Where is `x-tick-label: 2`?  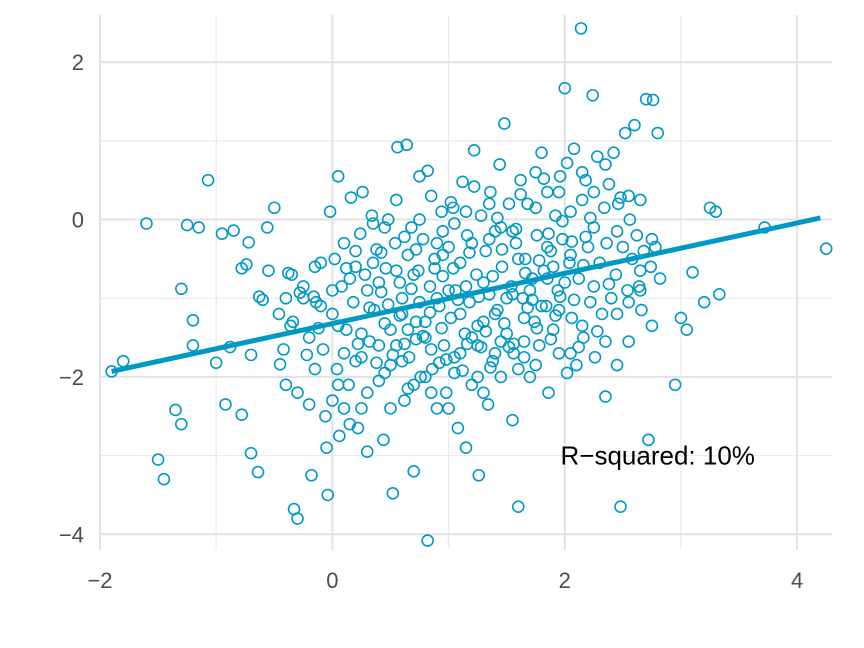 x-tick-label: 2 is located at coordinates (565, 580).